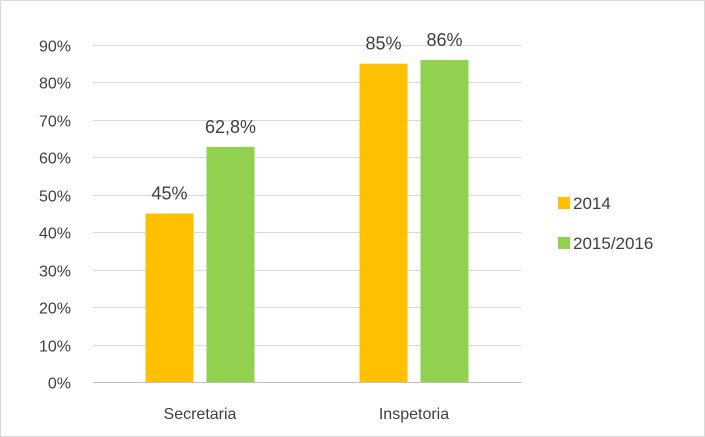  Describe the element at coordinates (169, 194) in the screenshot. I see `data-label: 45%` at that location.